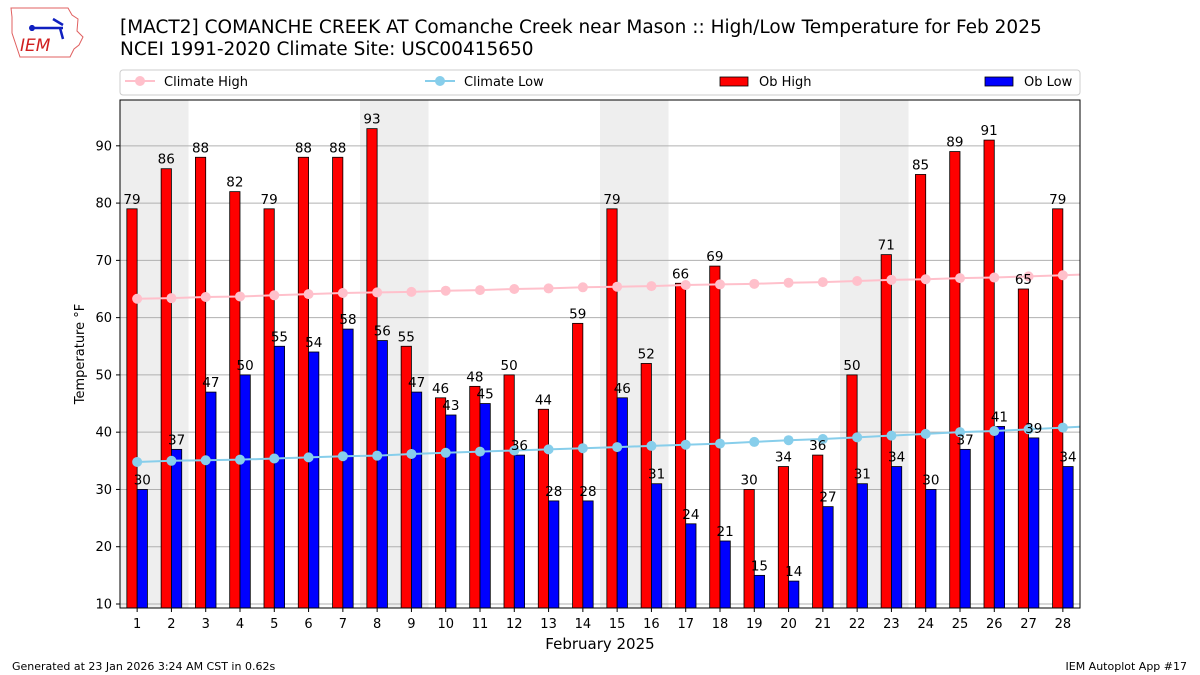 Image resolution: width=1200 pixels, height=675 pixels. I want to click on x-tick-label: 11, so click(480, 624).